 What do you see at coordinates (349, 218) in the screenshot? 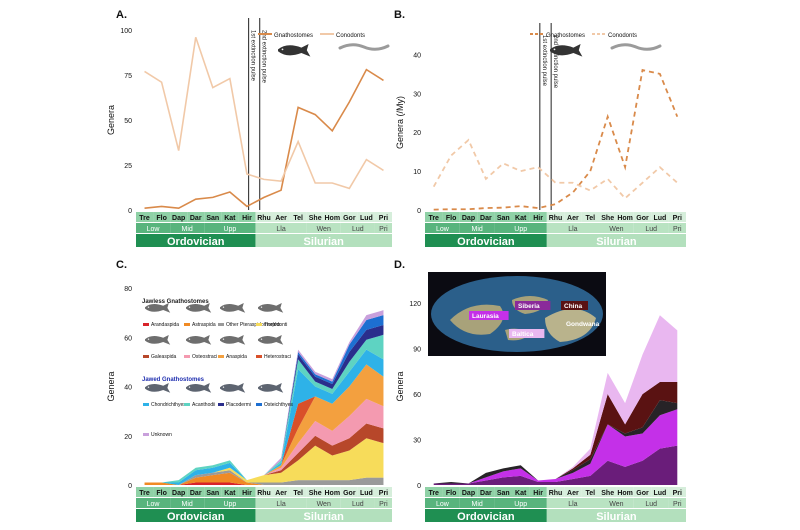
I see `stage-label: Gor` at bounding box center [349, 218].